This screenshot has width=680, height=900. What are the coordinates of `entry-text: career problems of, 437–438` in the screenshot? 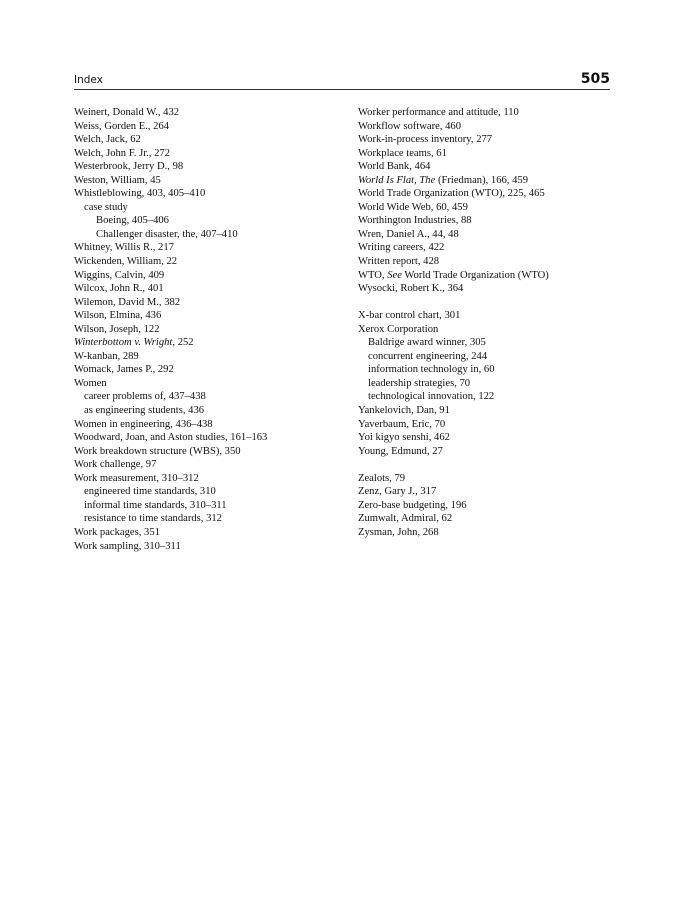 It's located at (145, 397).